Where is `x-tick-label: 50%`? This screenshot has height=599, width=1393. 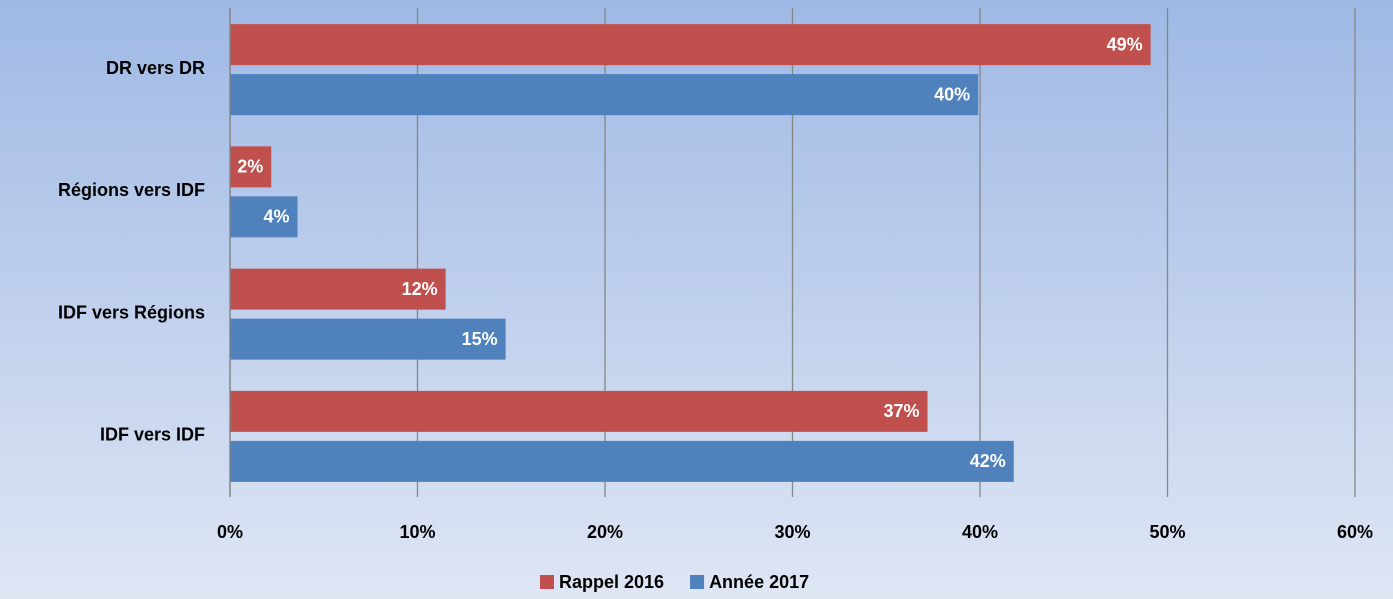 x-tick-label: 50% is located at coordinates (1167, 532).